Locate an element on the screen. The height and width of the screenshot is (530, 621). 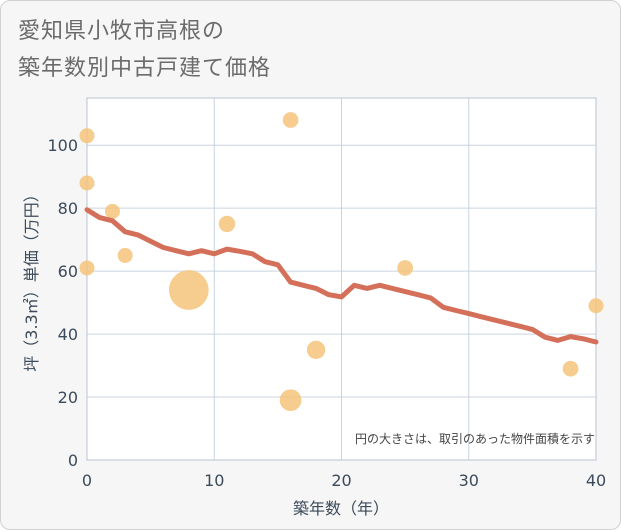
chart-title-line-2: 築年数別中古戸建て価格 is located at coordinates (145, 68).